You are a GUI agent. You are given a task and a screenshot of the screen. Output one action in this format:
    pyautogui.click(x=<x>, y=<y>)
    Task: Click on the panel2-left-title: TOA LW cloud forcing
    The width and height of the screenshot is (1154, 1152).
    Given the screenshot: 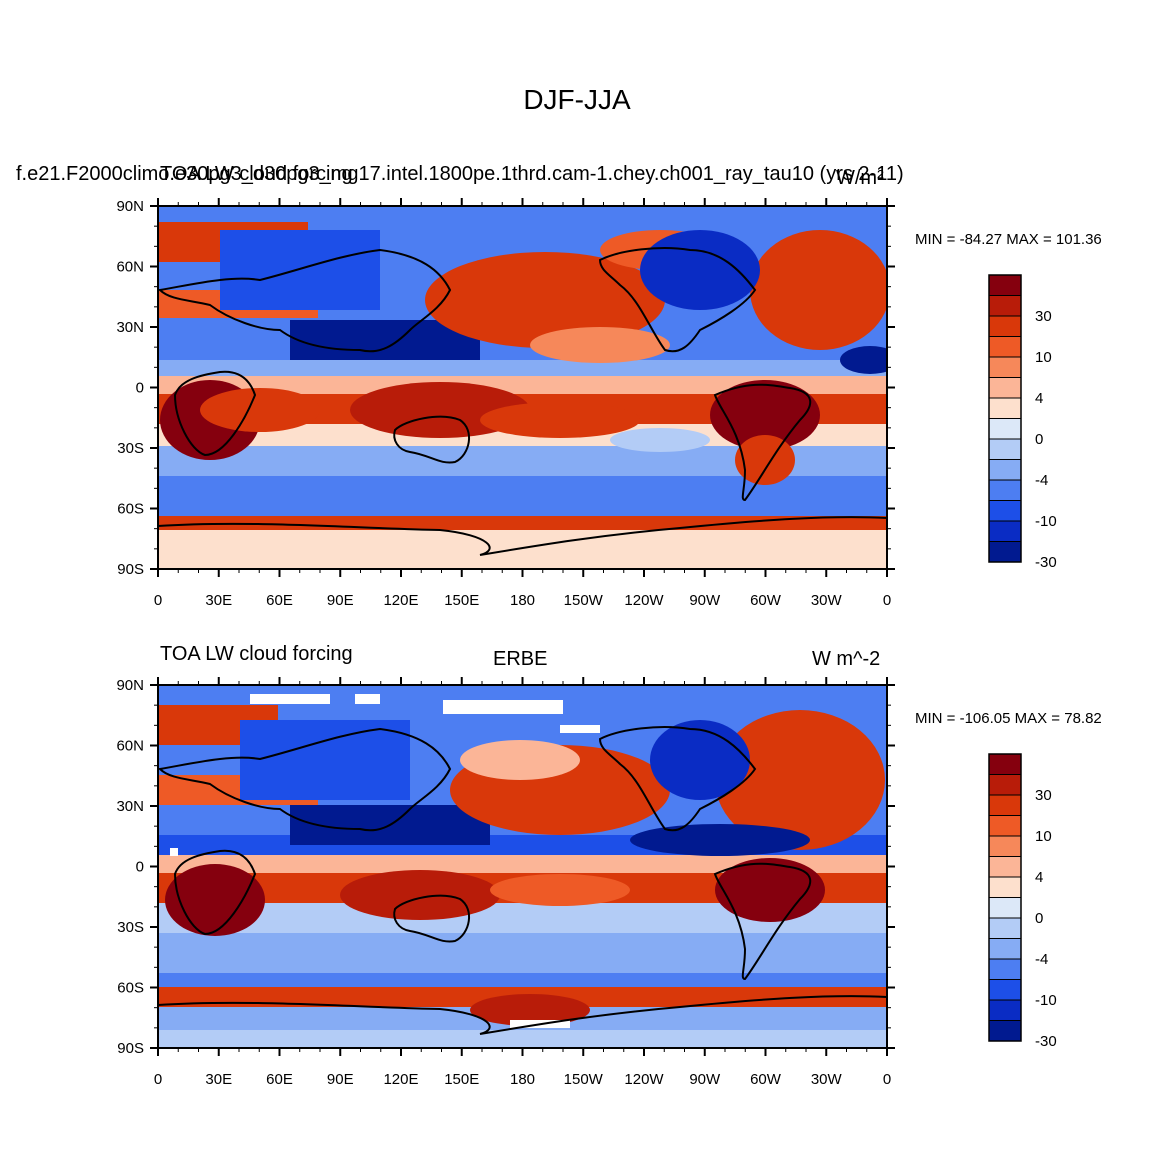 What is the action you would take?
    pyautogui.click(x=256, y=654)
    